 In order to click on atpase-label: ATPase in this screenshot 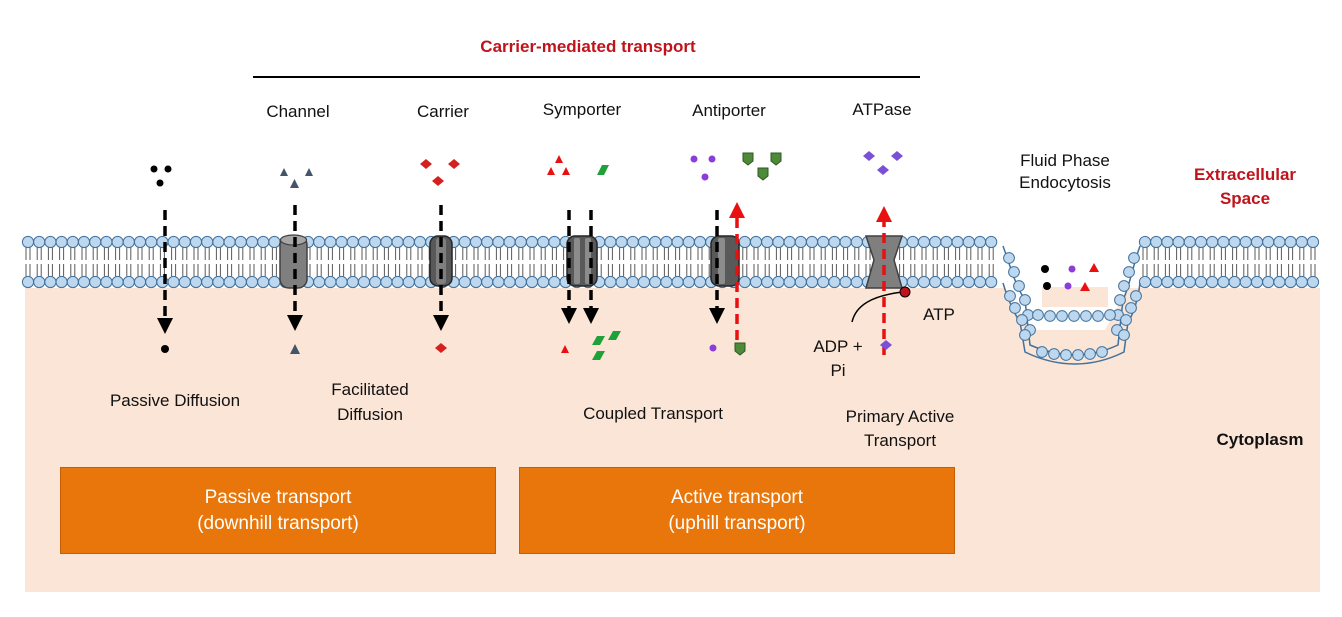, I will do `click(882, 109)`.